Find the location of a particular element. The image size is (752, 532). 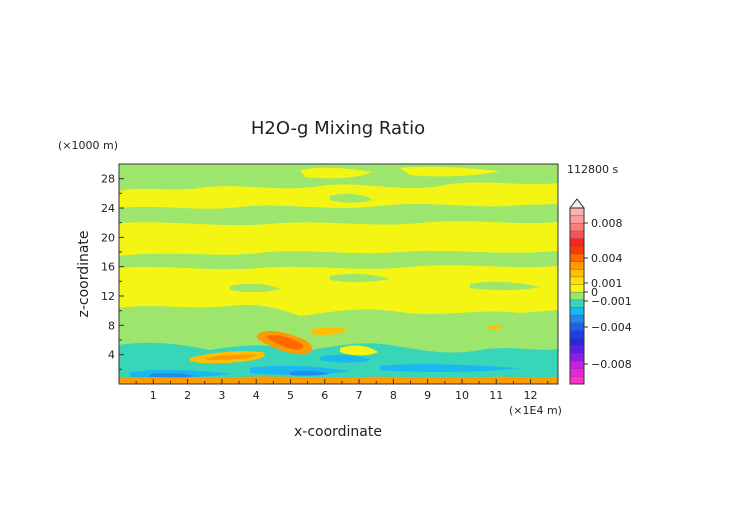

x-unit-label: (×1E4 m) is located at coordinates (535, 410).